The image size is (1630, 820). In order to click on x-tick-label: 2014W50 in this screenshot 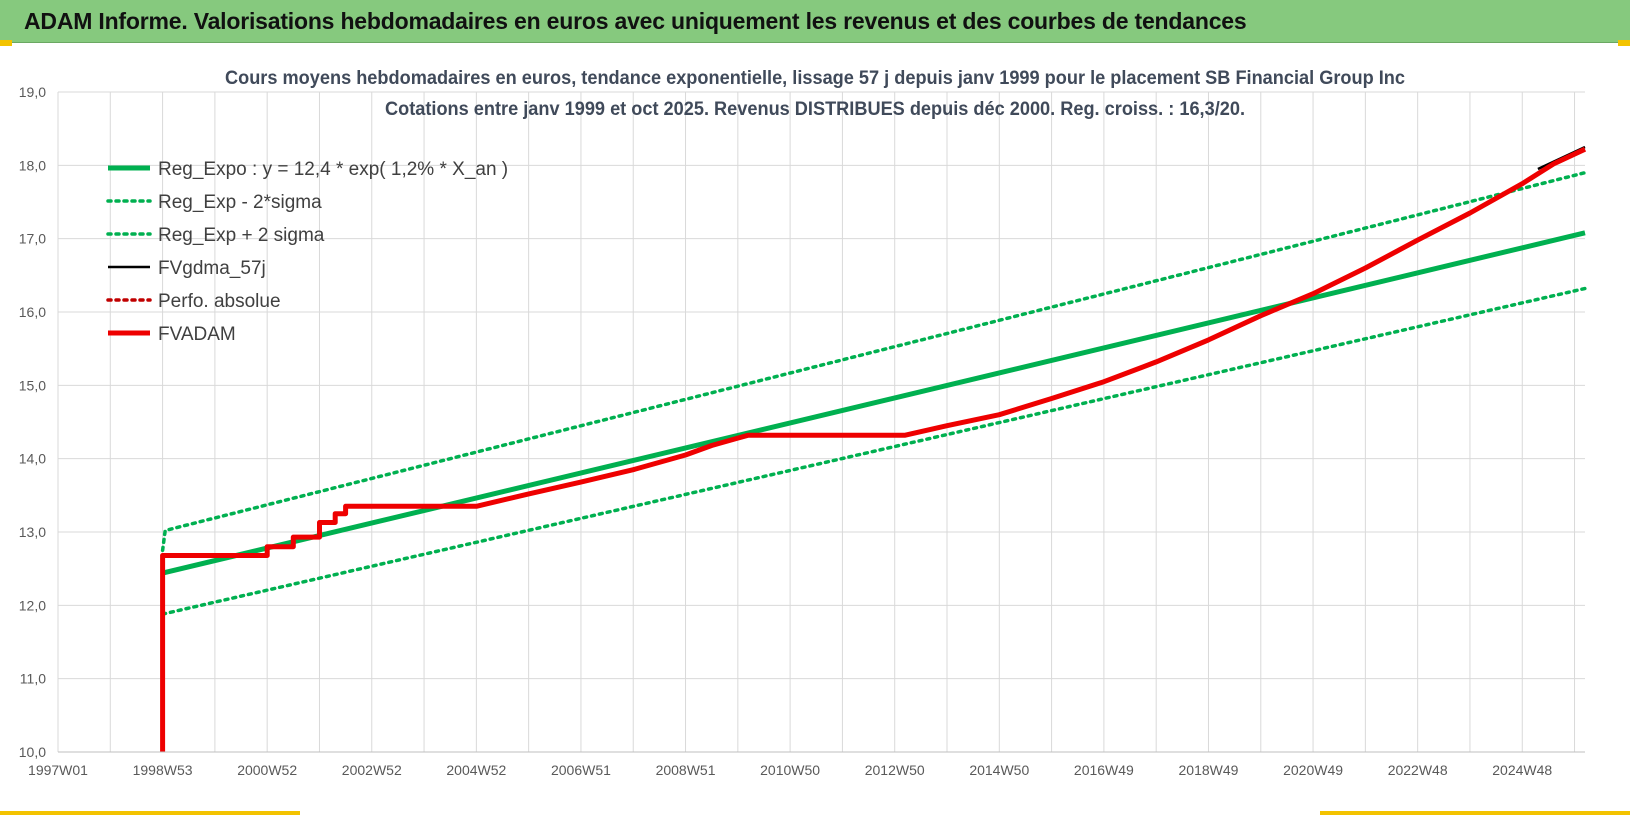, I will do `click(999, 770)`.